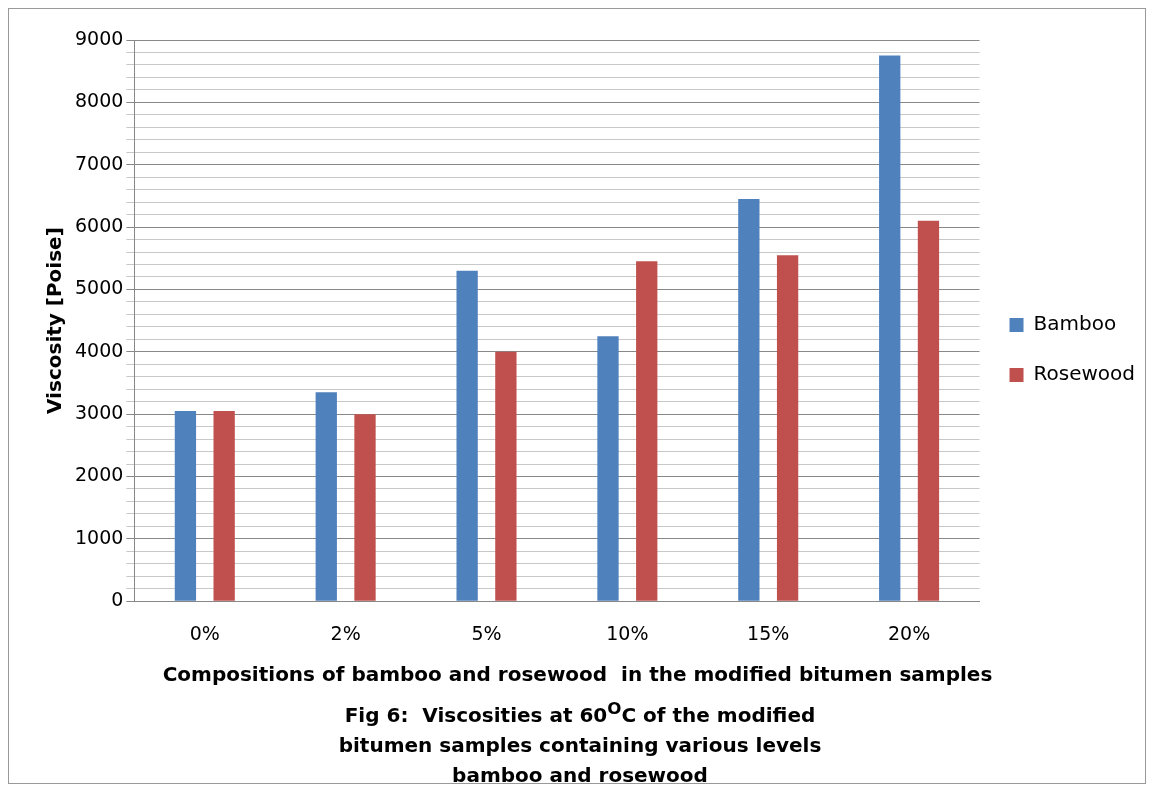  I want to click on y-tick-label: 9000, so click(99, 37).